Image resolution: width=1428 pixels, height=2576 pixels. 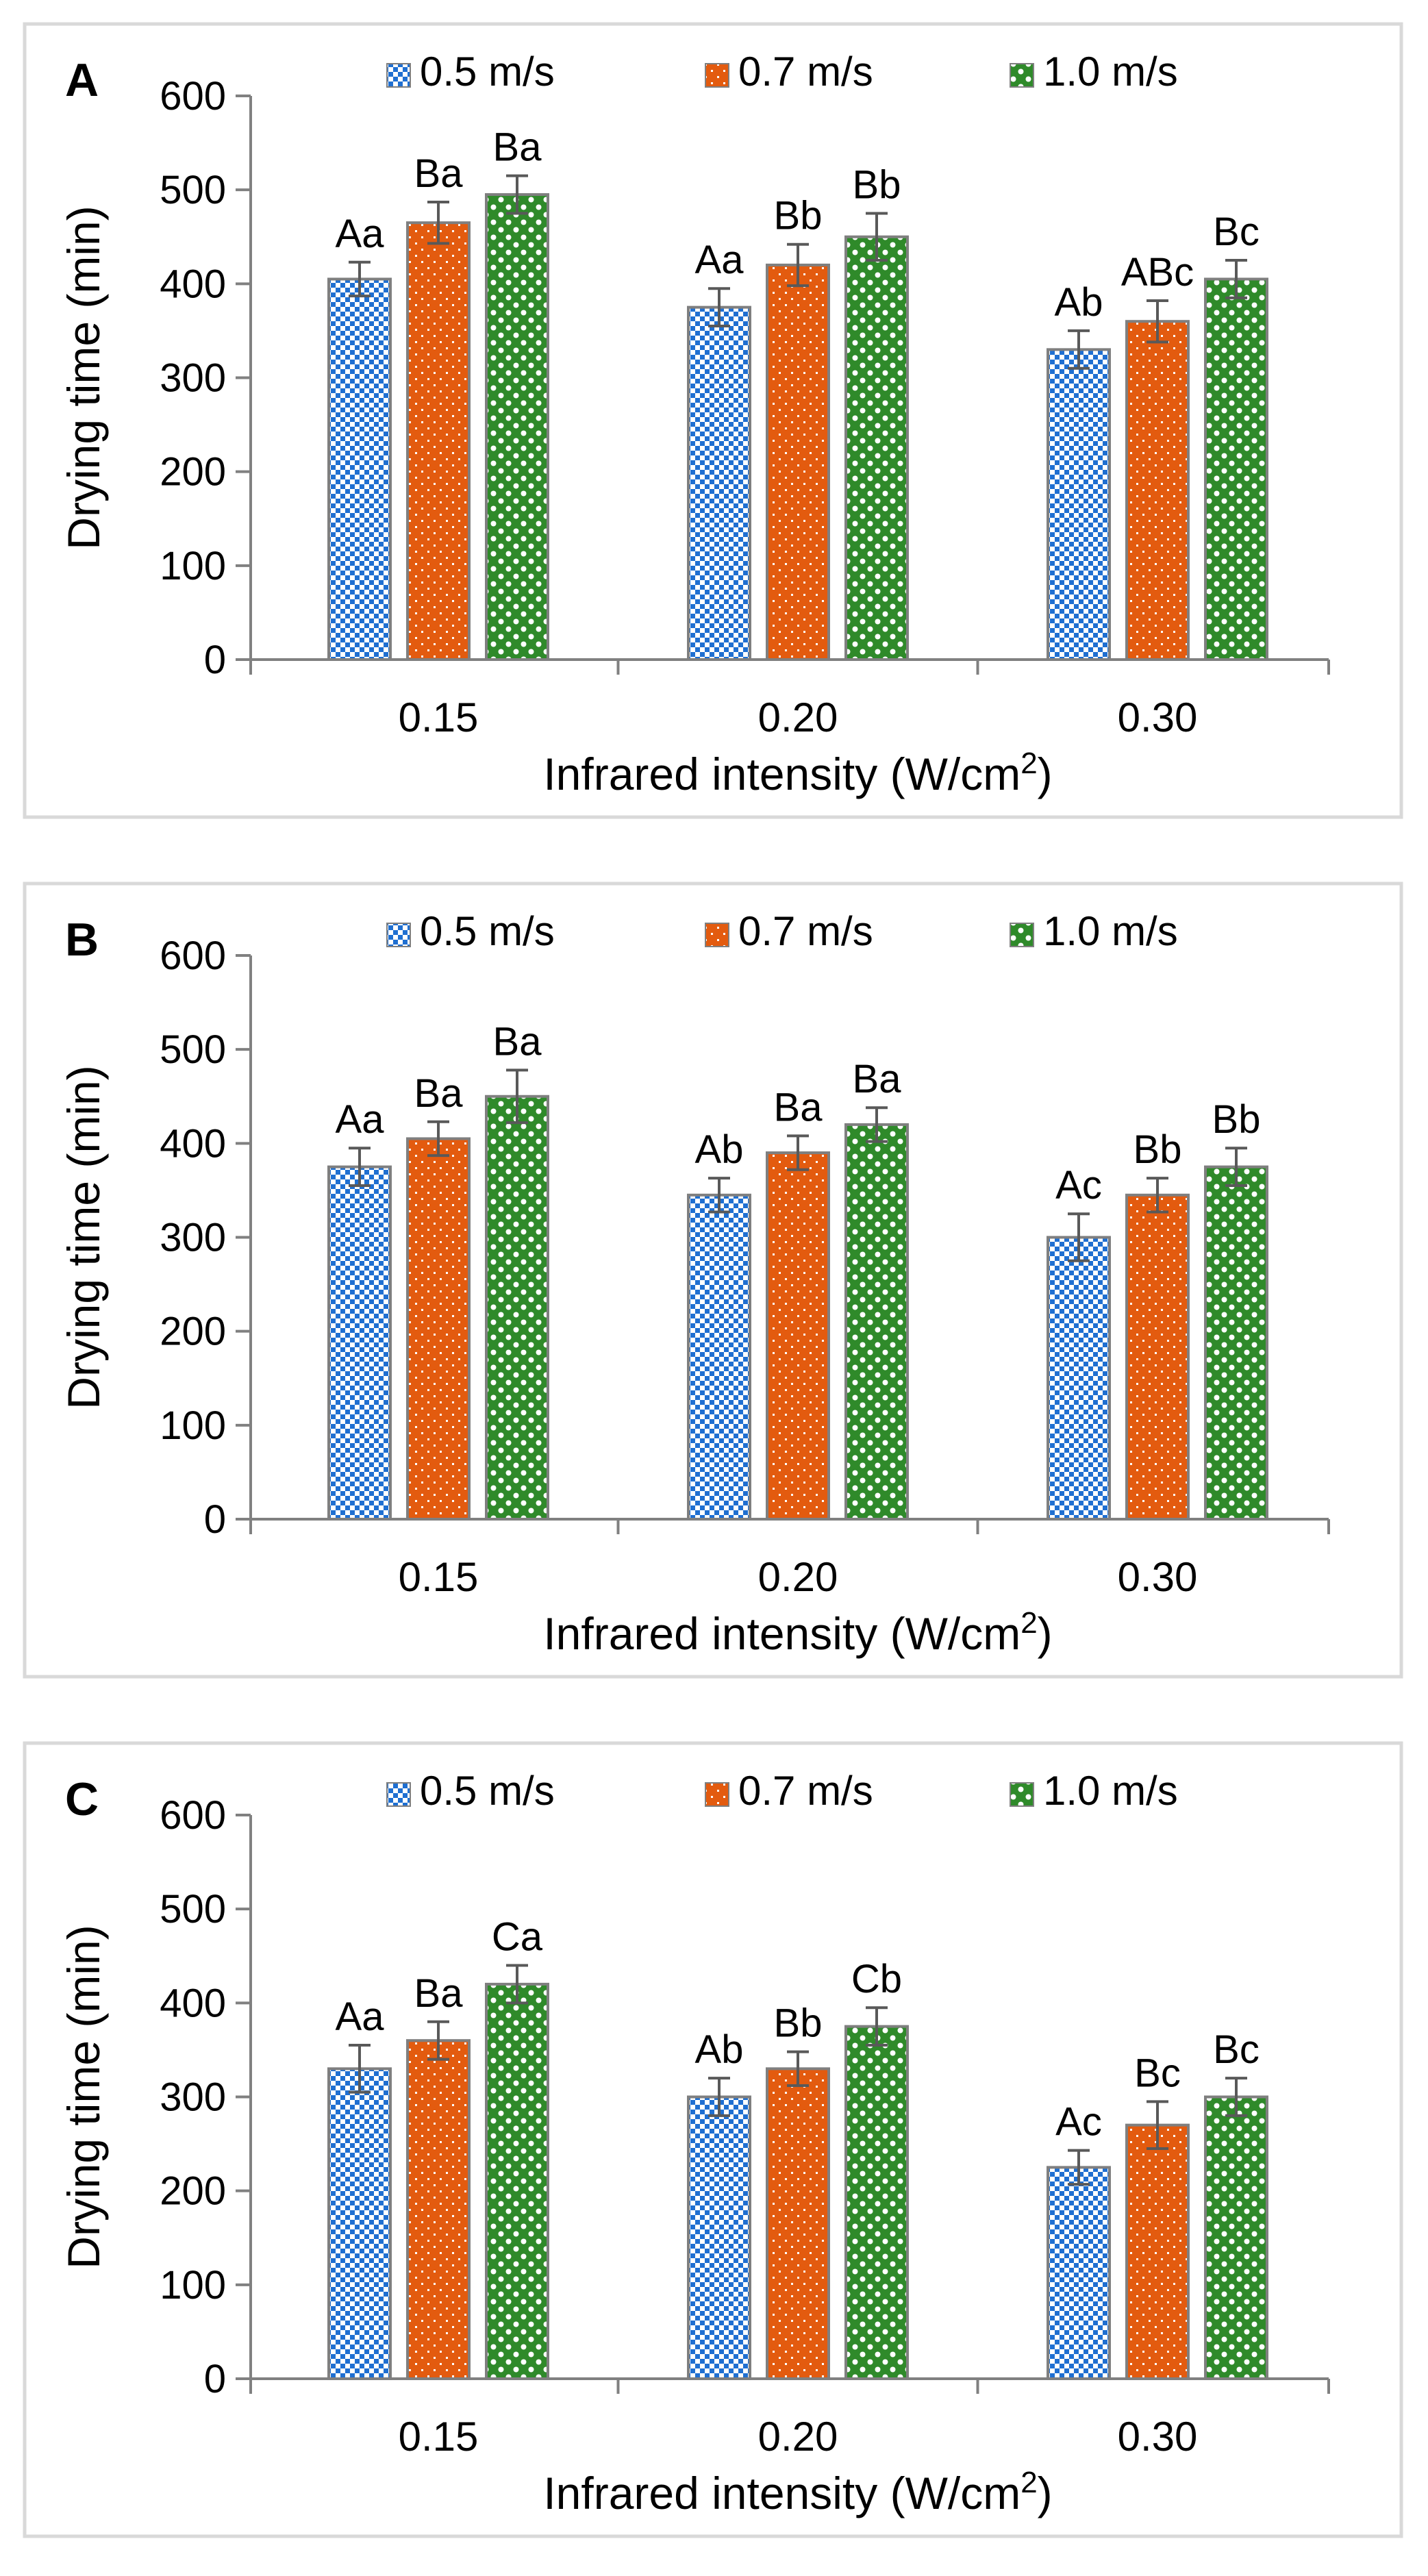 I want to click on data-label: Ca, so click(x=517, y=1936).